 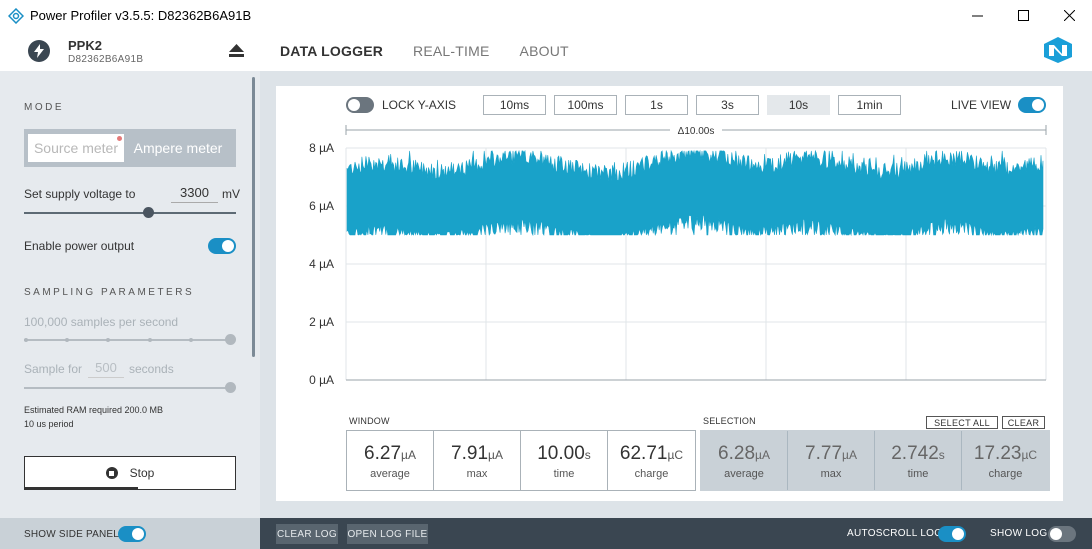 I want to click on minimize-icon, so click(x=977, y=16).